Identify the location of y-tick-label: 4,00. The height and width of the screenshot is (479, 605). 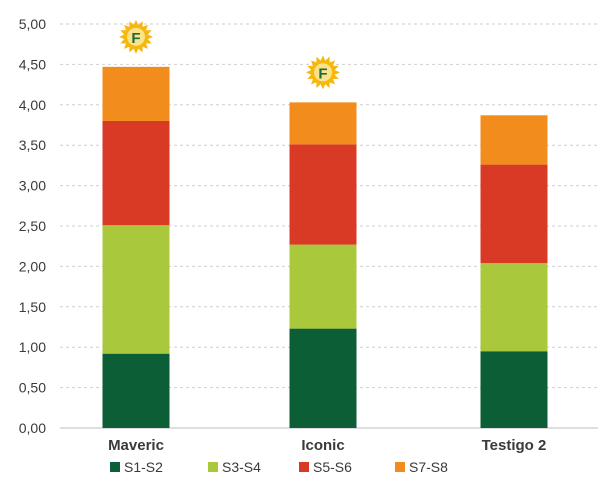
(32, 105).